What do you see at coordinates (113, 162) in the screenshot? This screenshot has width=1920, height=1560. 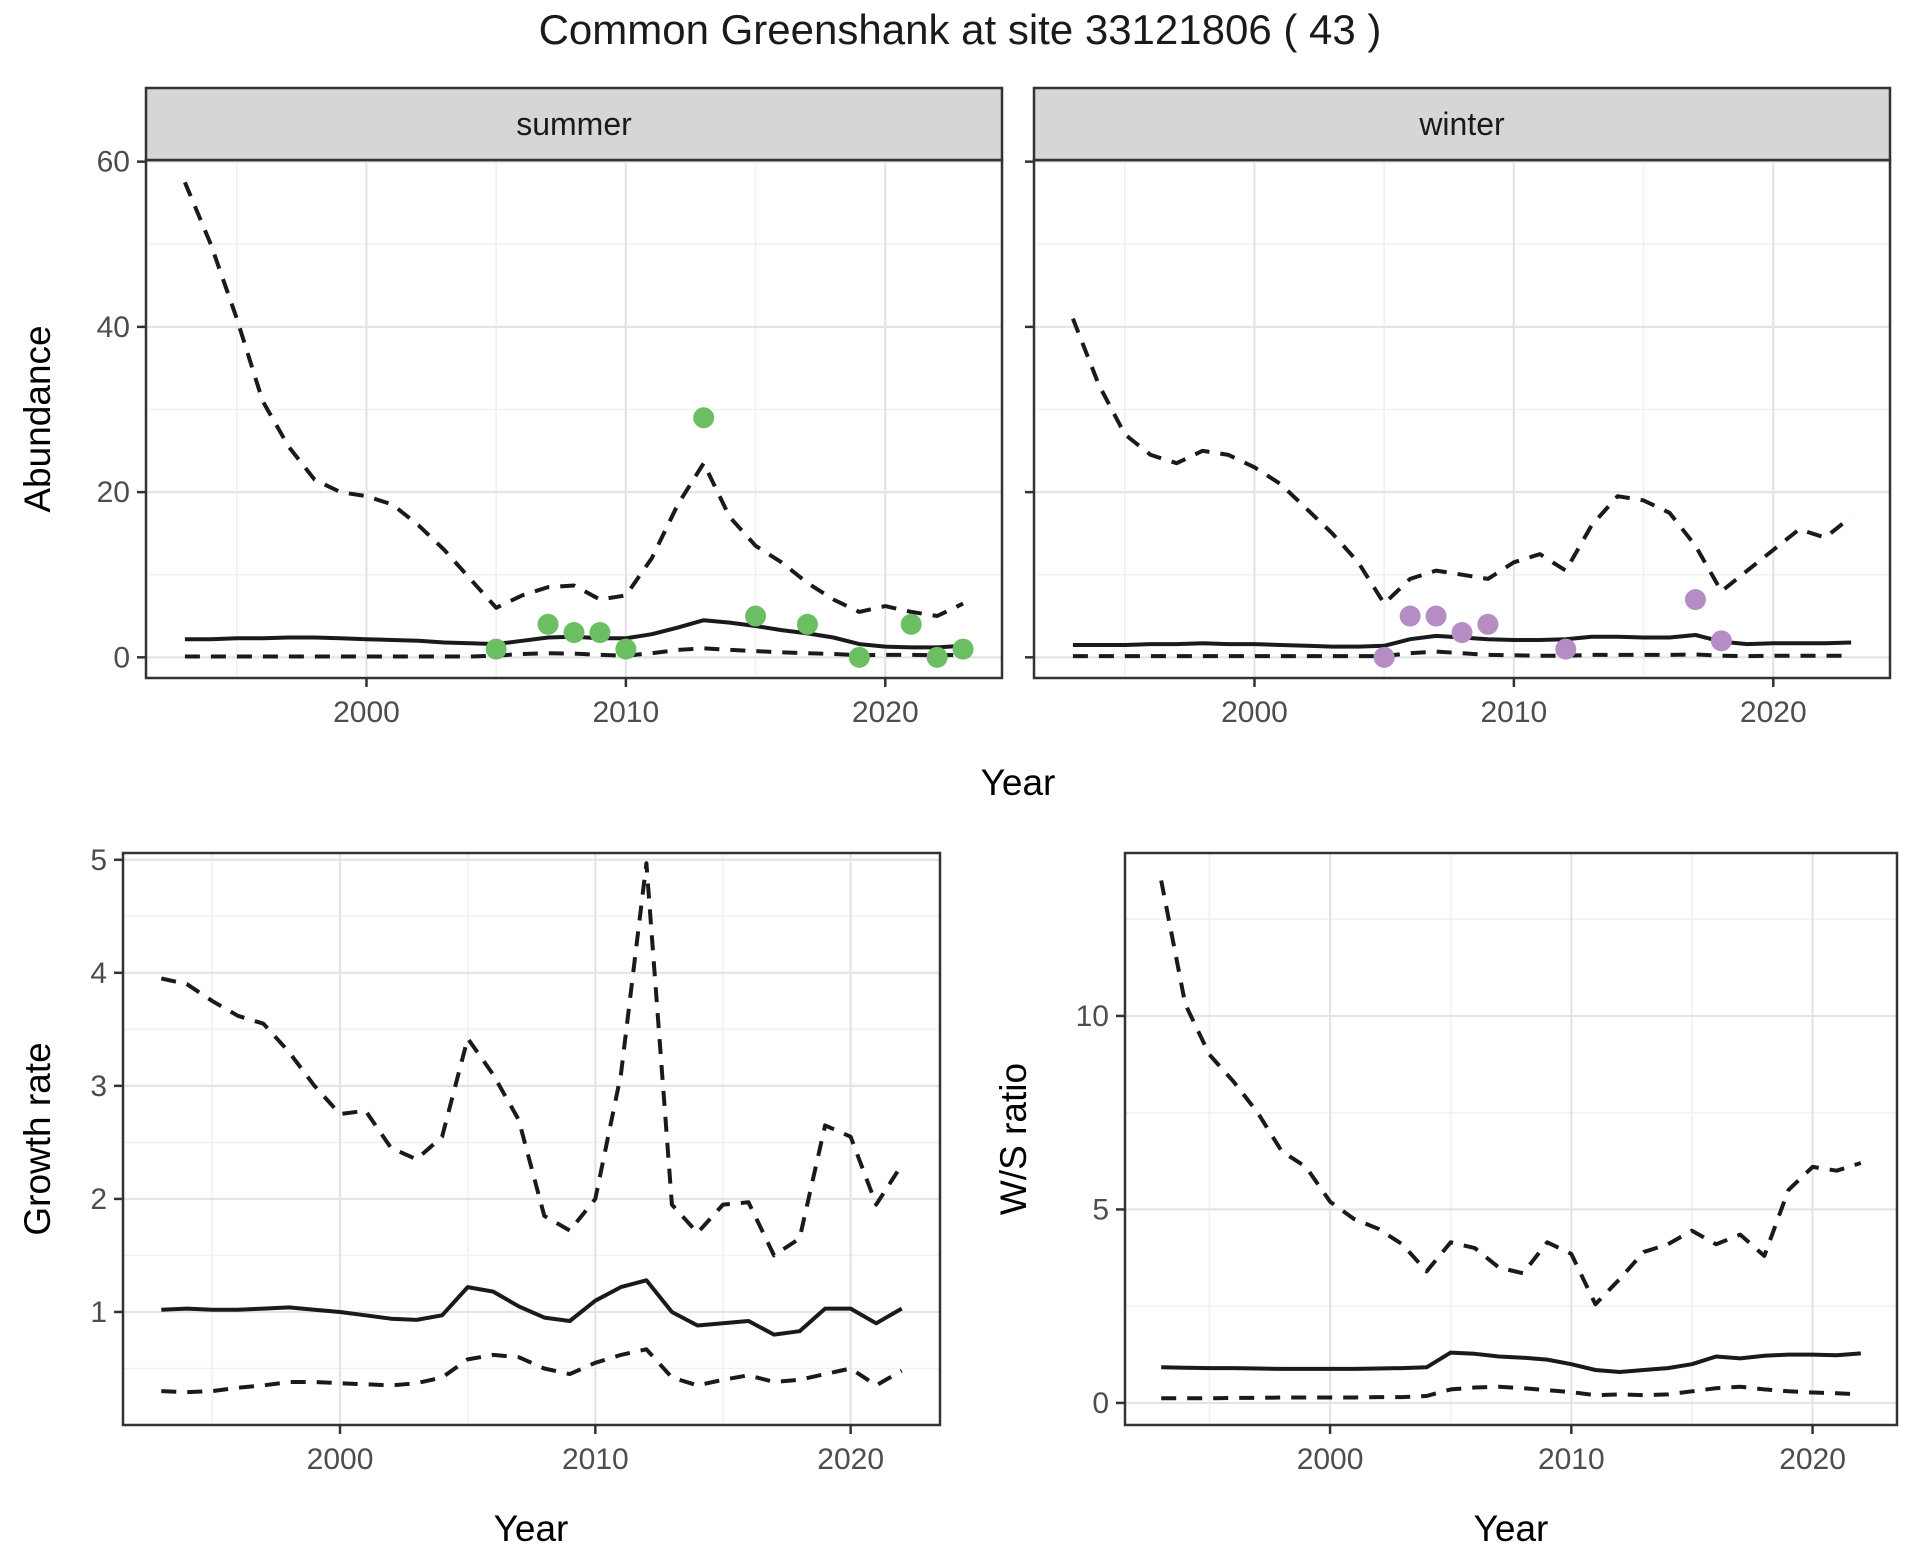 I see `y-tick-label: 60` at bounding box center [113, 162].